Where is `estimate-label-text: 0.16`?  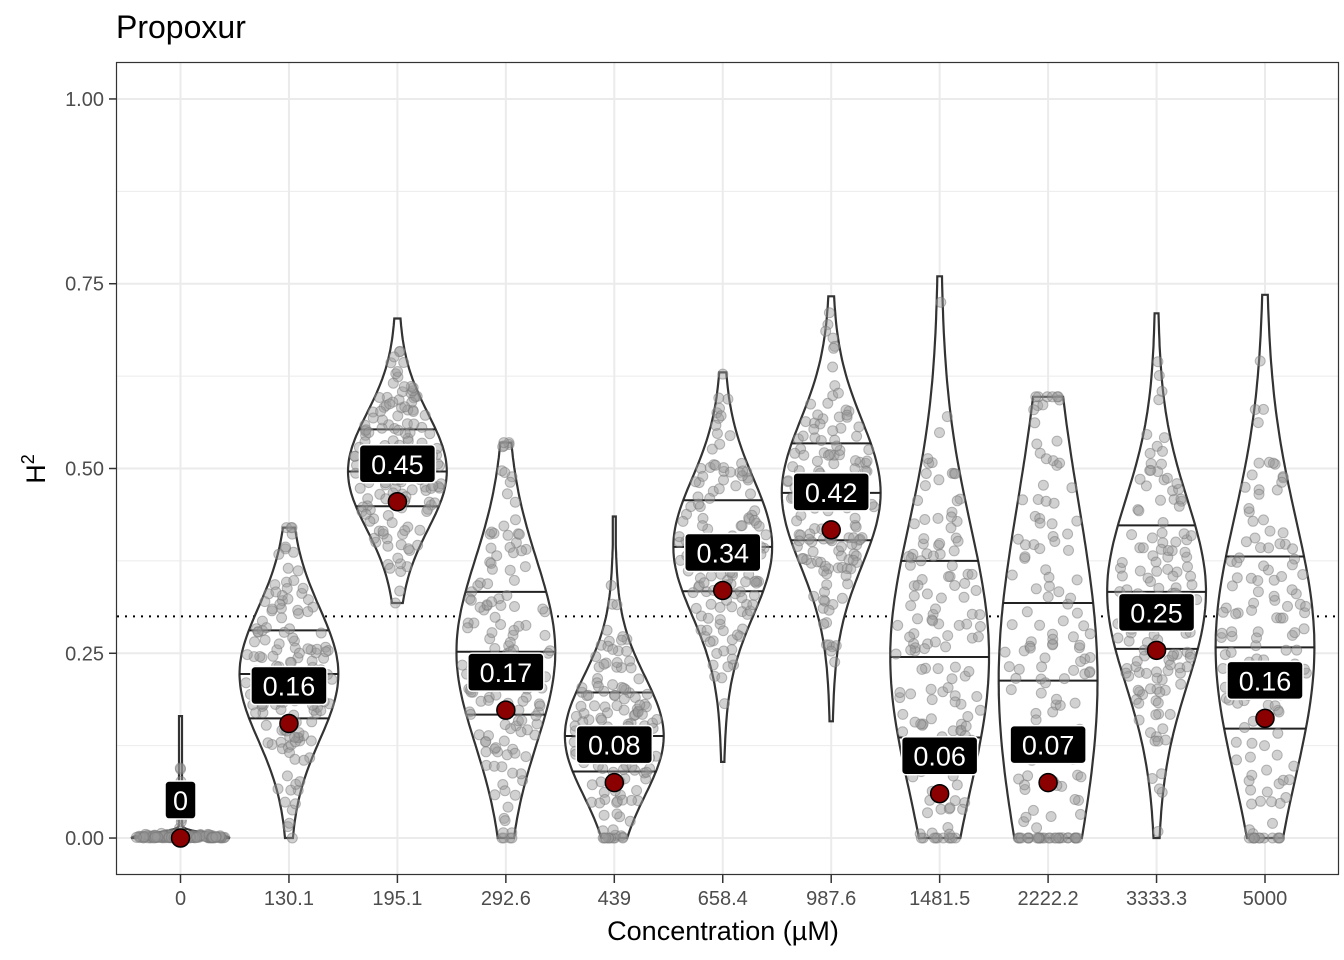
estimate-label-text: 0.16 is located at coordinates (289, 686).